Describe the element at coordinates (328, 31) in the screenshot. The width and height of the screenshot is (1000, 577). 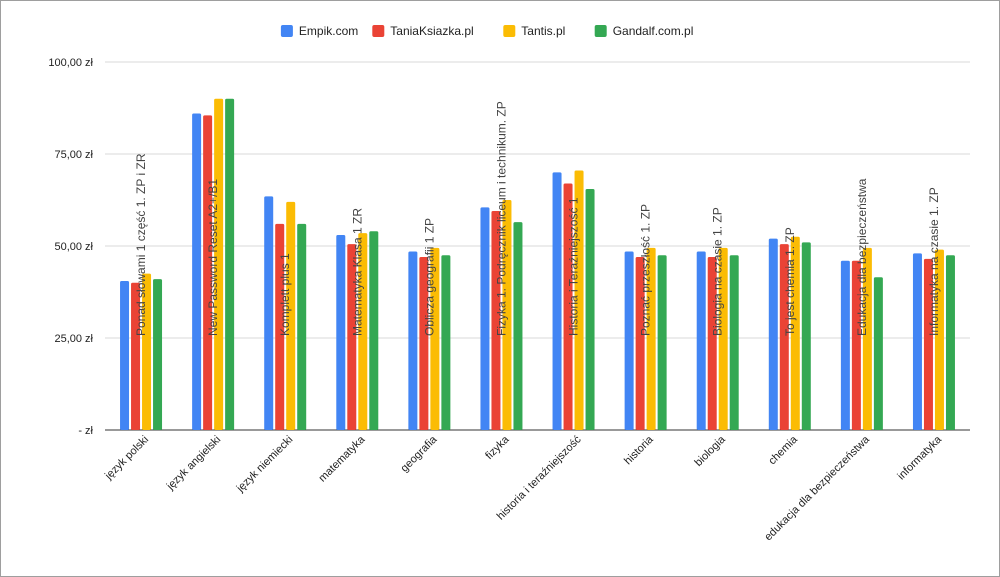
I see `legend-label: Empik.com` at that location.